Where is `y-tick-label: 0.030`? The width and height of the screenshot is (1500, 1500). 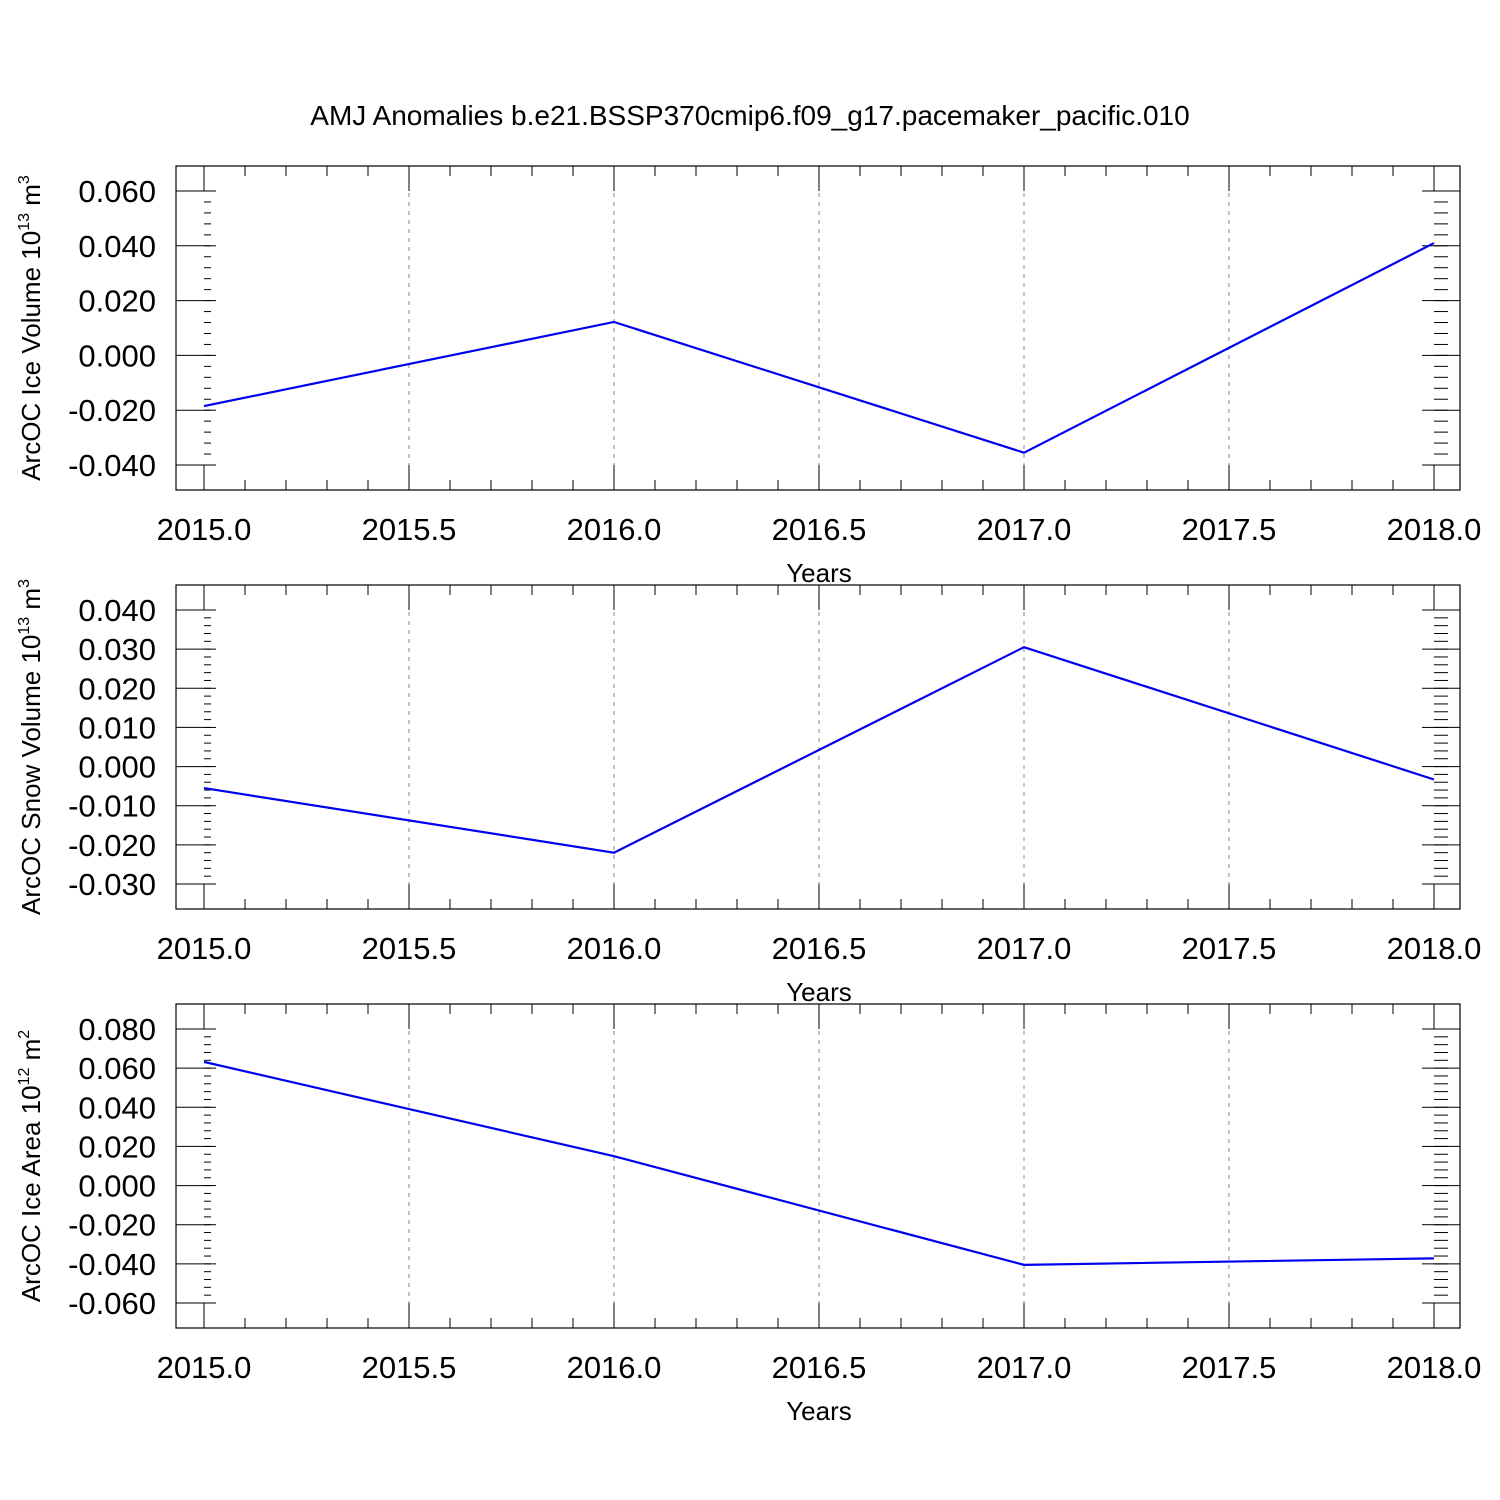 y-tick-label: 0.030 is located at coordinates (117, 649).